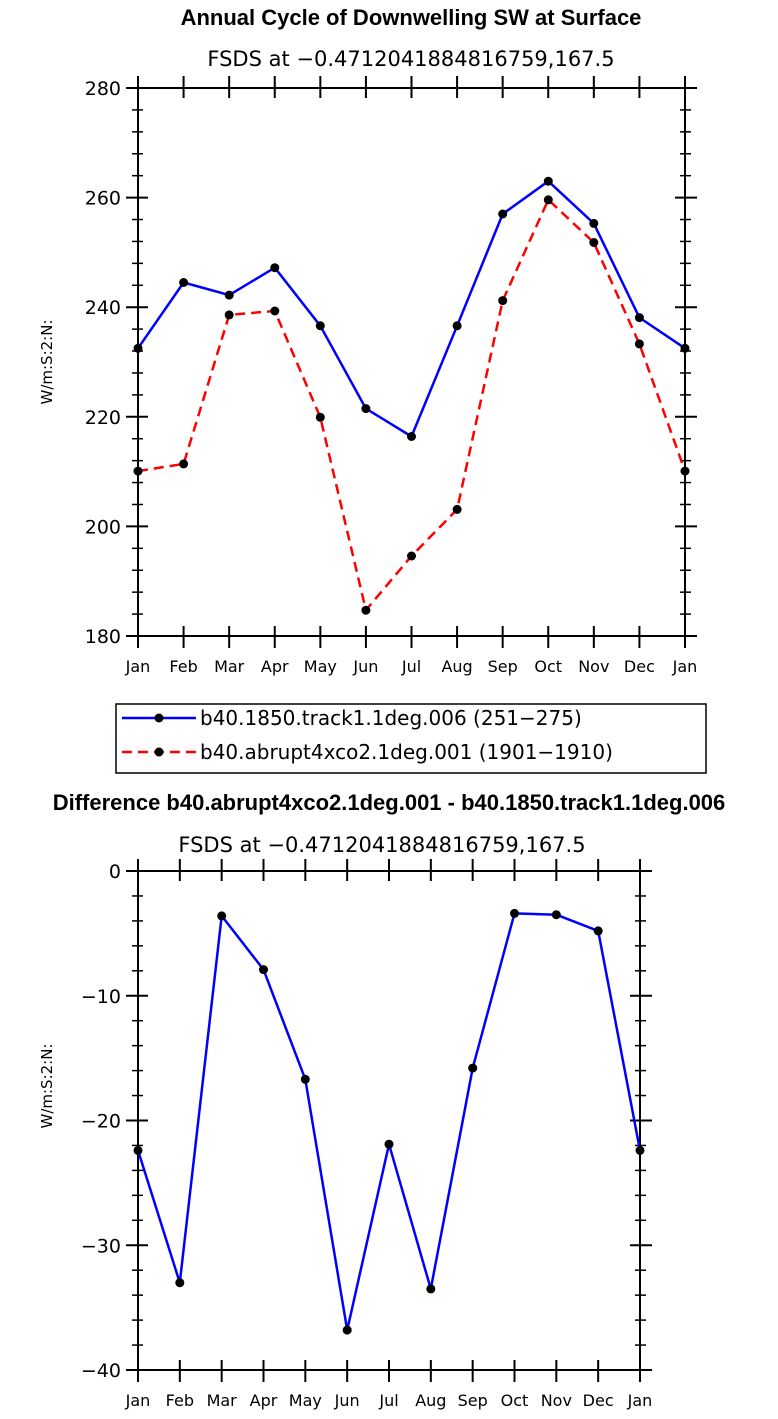 Image resolution: width=778 pixels, height=1419 pixels. Describe the element at coordinates (101, 997) in the screenshot. I see `y-tick-label: −10` at that location.